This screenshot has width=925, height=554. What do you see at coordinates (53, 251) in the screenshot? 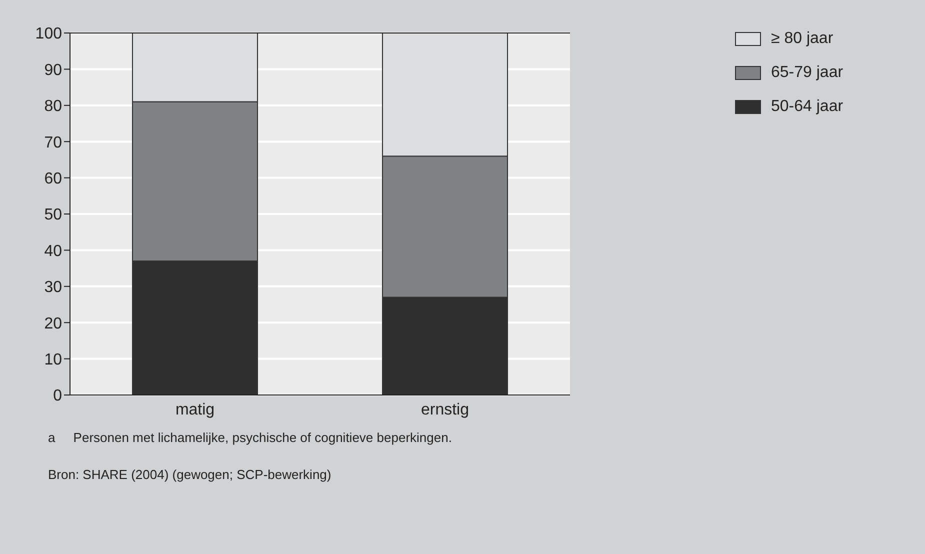
I see `y-tick-label: 40` at bounding box center [53, 251].